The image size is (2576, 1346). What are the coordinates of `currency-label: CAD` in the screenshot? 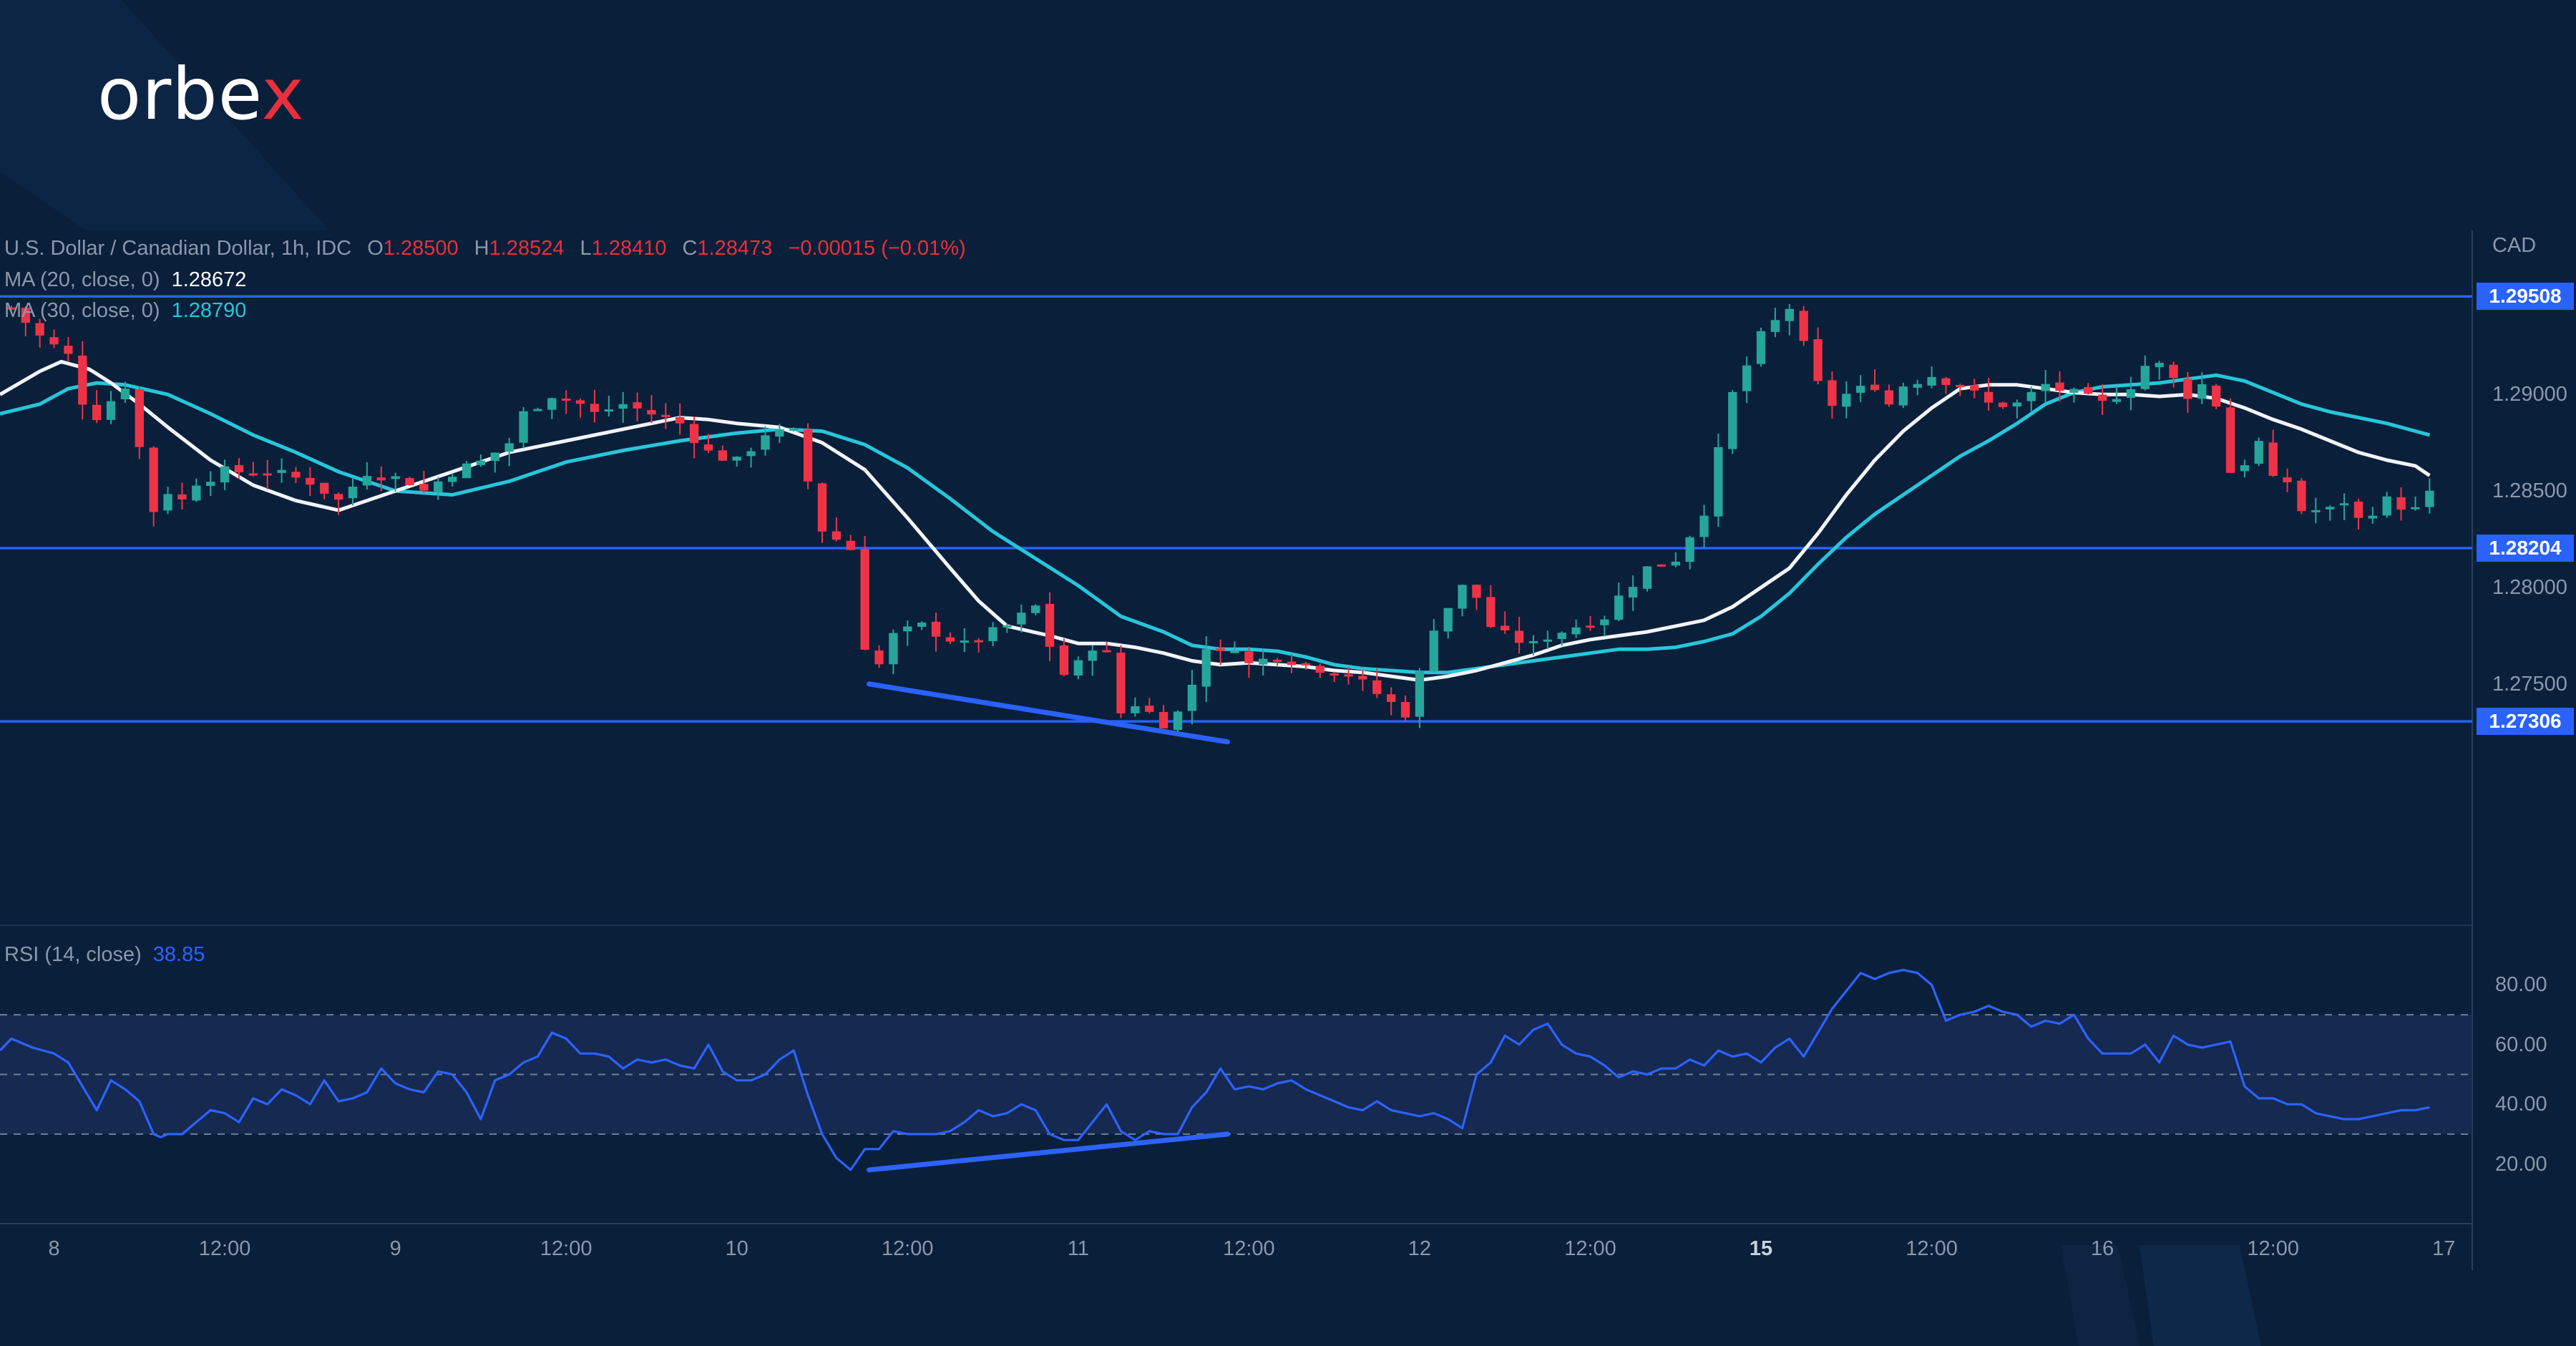 It's located at (2514, 245).